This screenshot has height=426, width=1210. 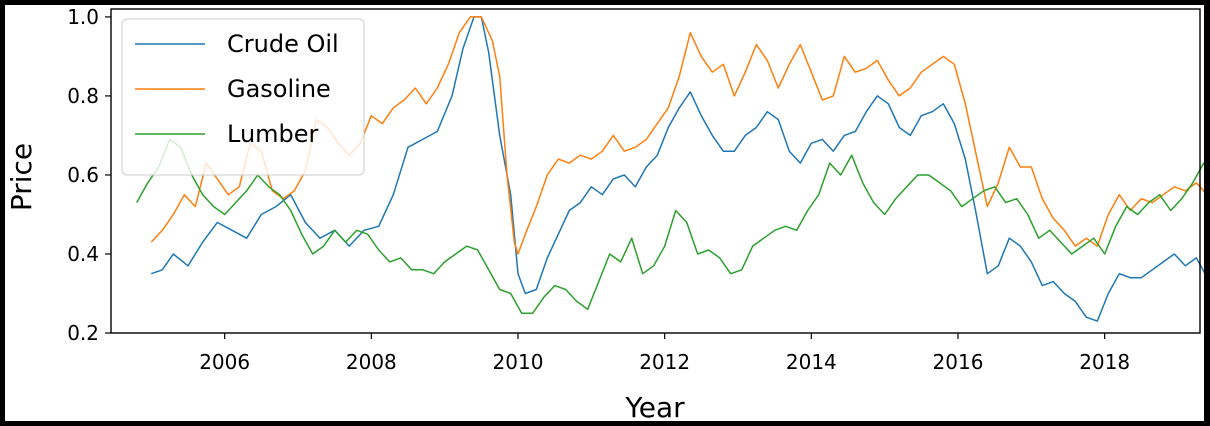 What do you see at coordinates (1104, 362) in the screenshot?
I see `x-tick-label: 2018` at bounding box center [1104, 362].